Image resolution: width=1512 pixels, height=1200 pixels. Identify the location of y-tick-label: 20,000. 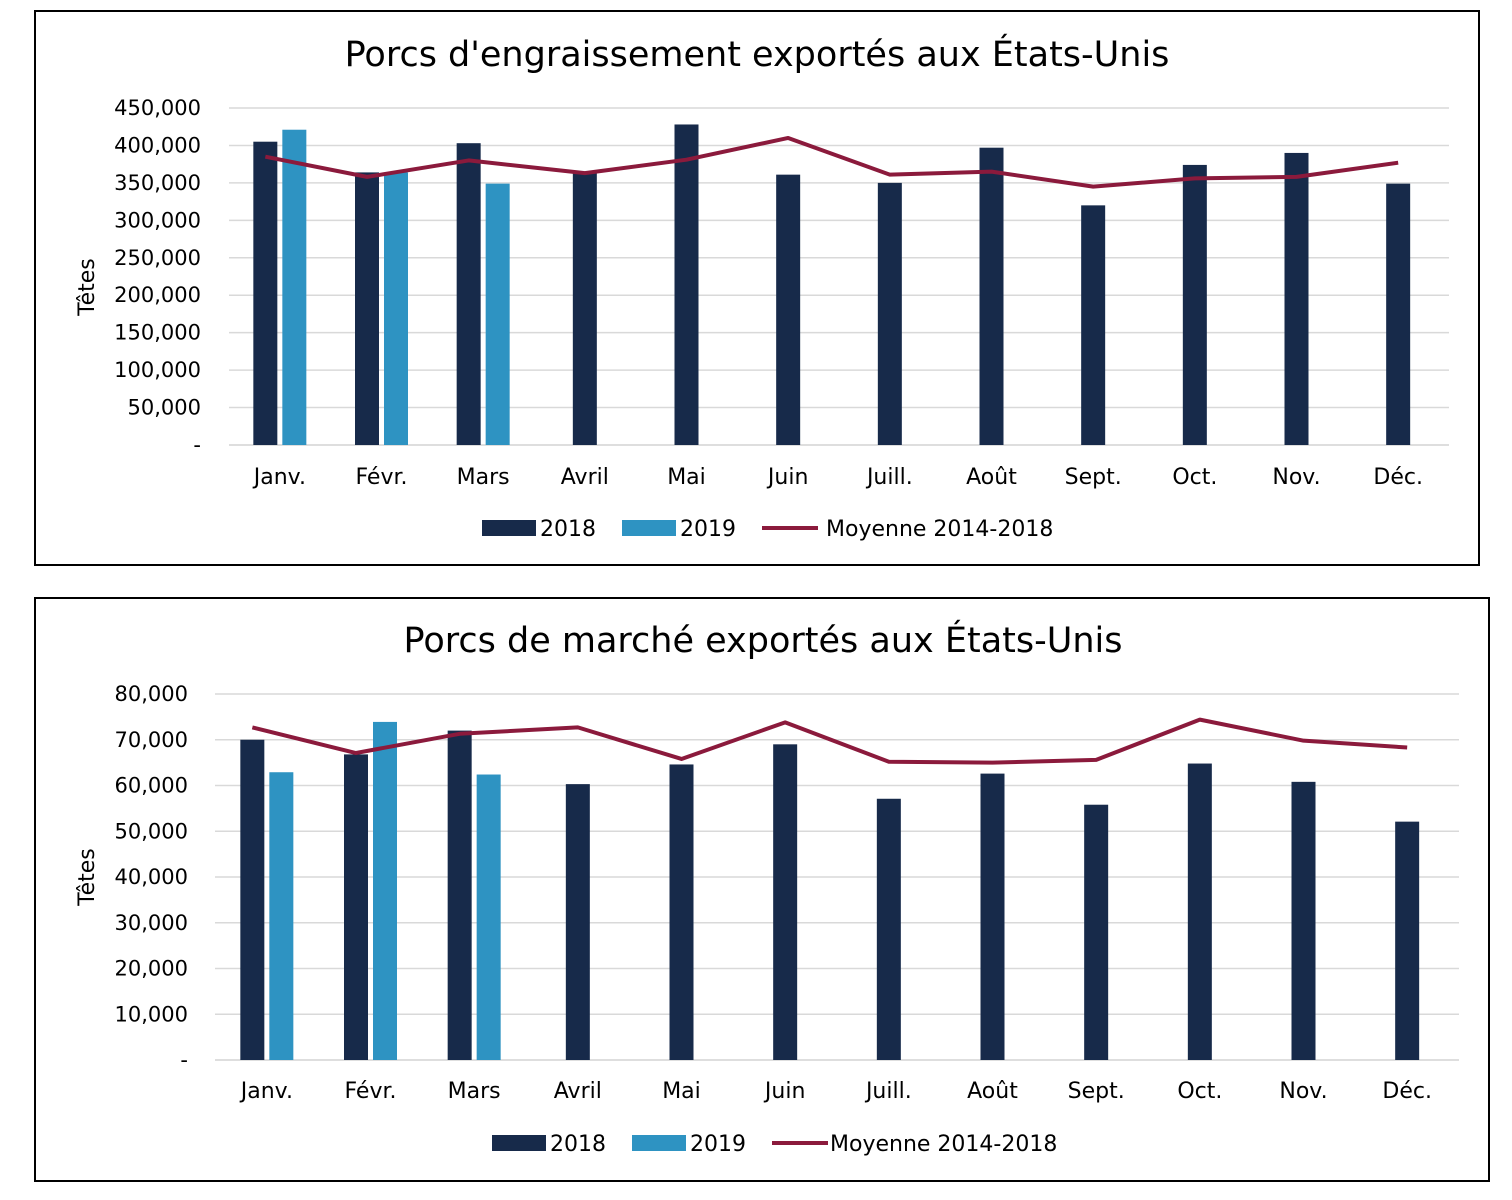
(151, 969).